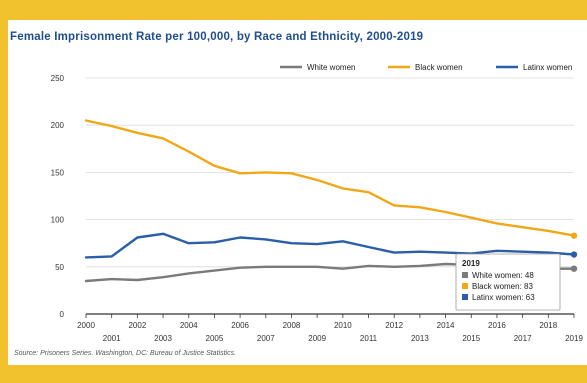 The width and height of the screenshot is (587, 383). Describe the element at coordinates (317, 338) in the screenshot. I see `x-tick-label: 2009` at that location.